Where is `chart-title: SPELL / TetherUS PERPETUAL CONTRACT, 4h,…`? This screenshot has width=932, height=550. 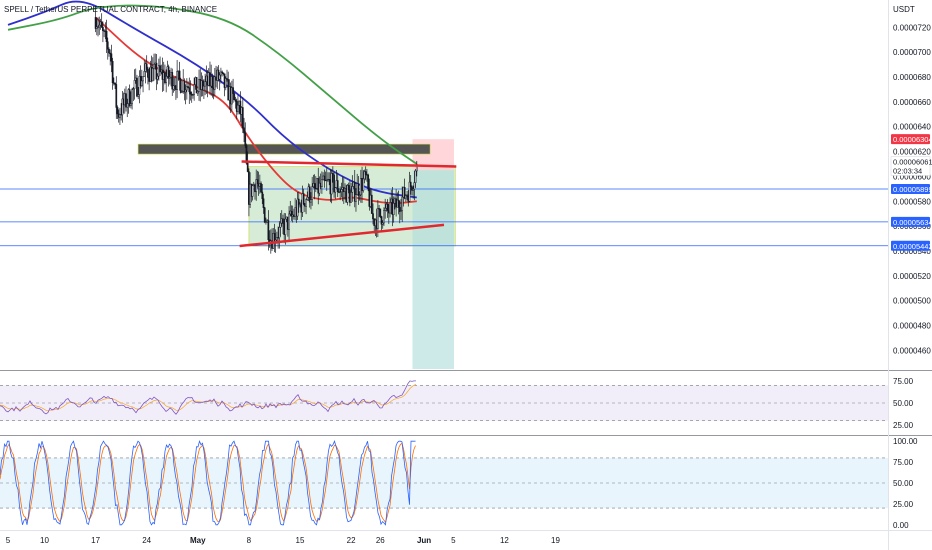 chart-title: SPELL / TetherUS PERPETUAL CONTRACT, 4h,… is located at coordinates (110, 9).